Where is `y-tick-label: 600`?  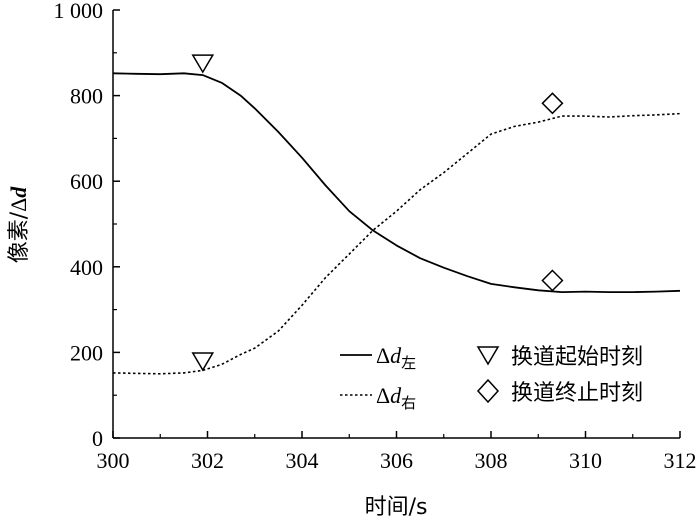 y-tick-label: 600 is located at coordinates (86, 181).